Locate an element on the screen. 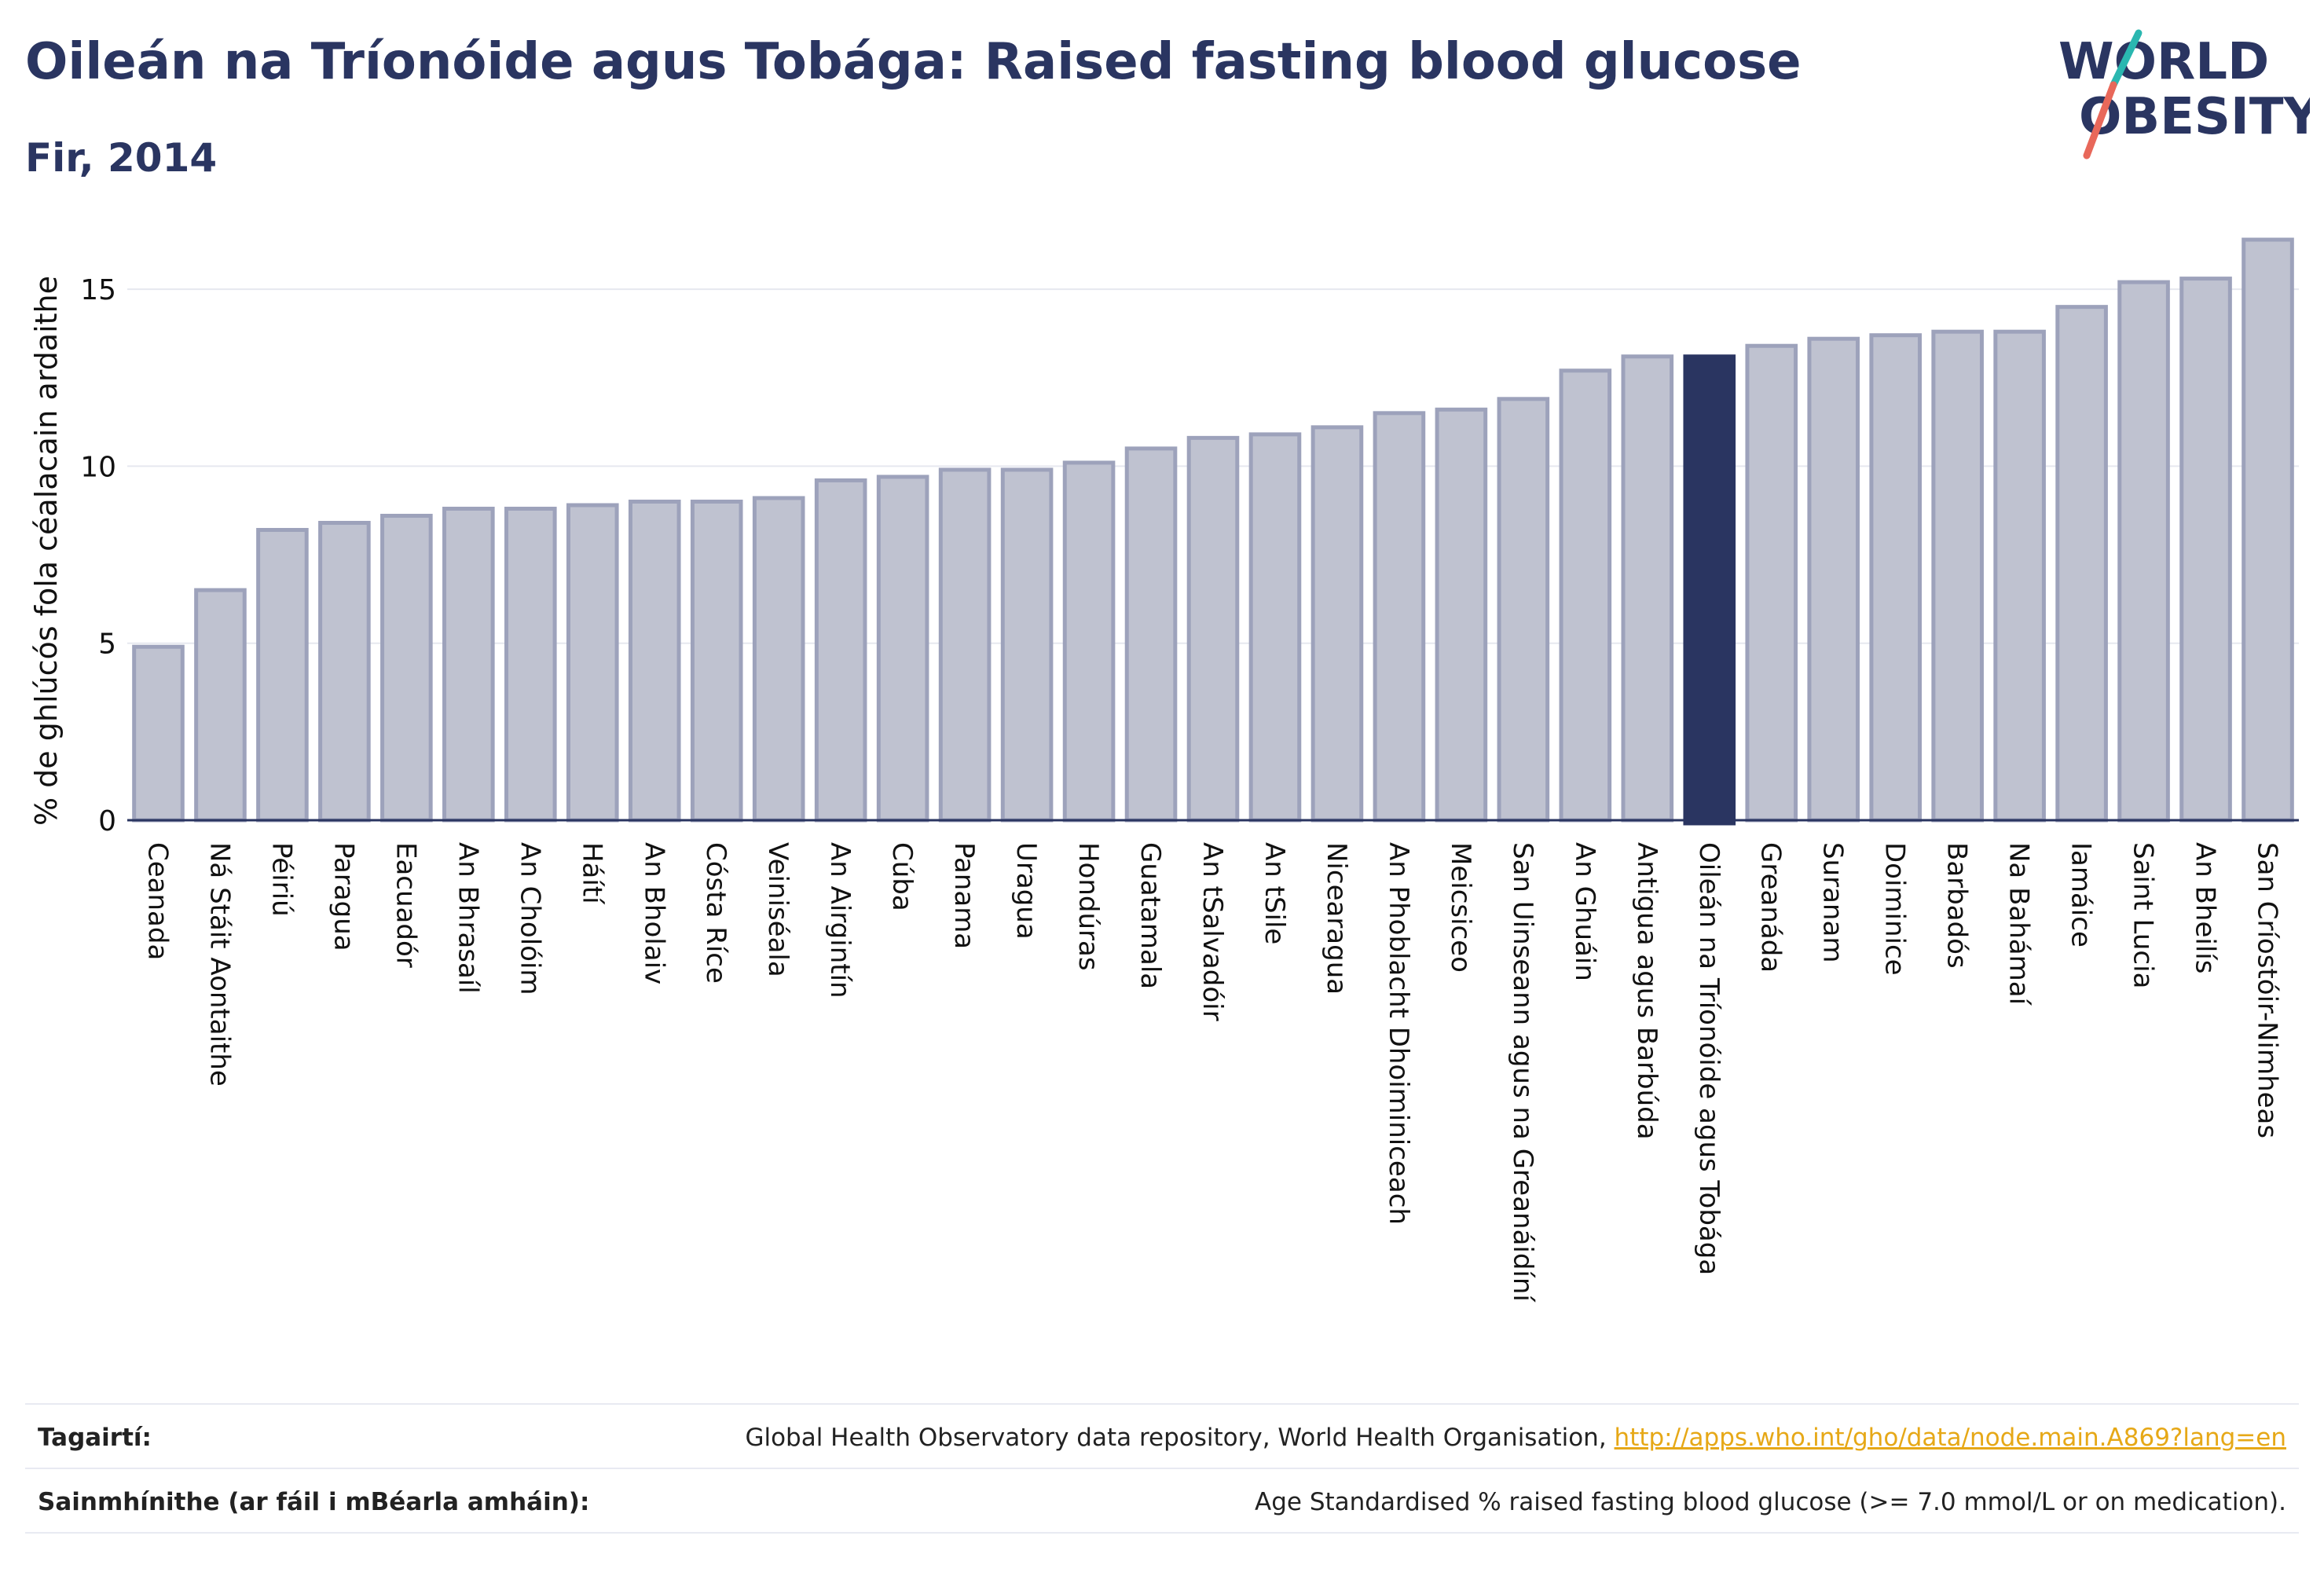 The width and height of the screenshot is (2324, 1576). x-tick-label: Veiniséala is located at coordinates (778, 909).